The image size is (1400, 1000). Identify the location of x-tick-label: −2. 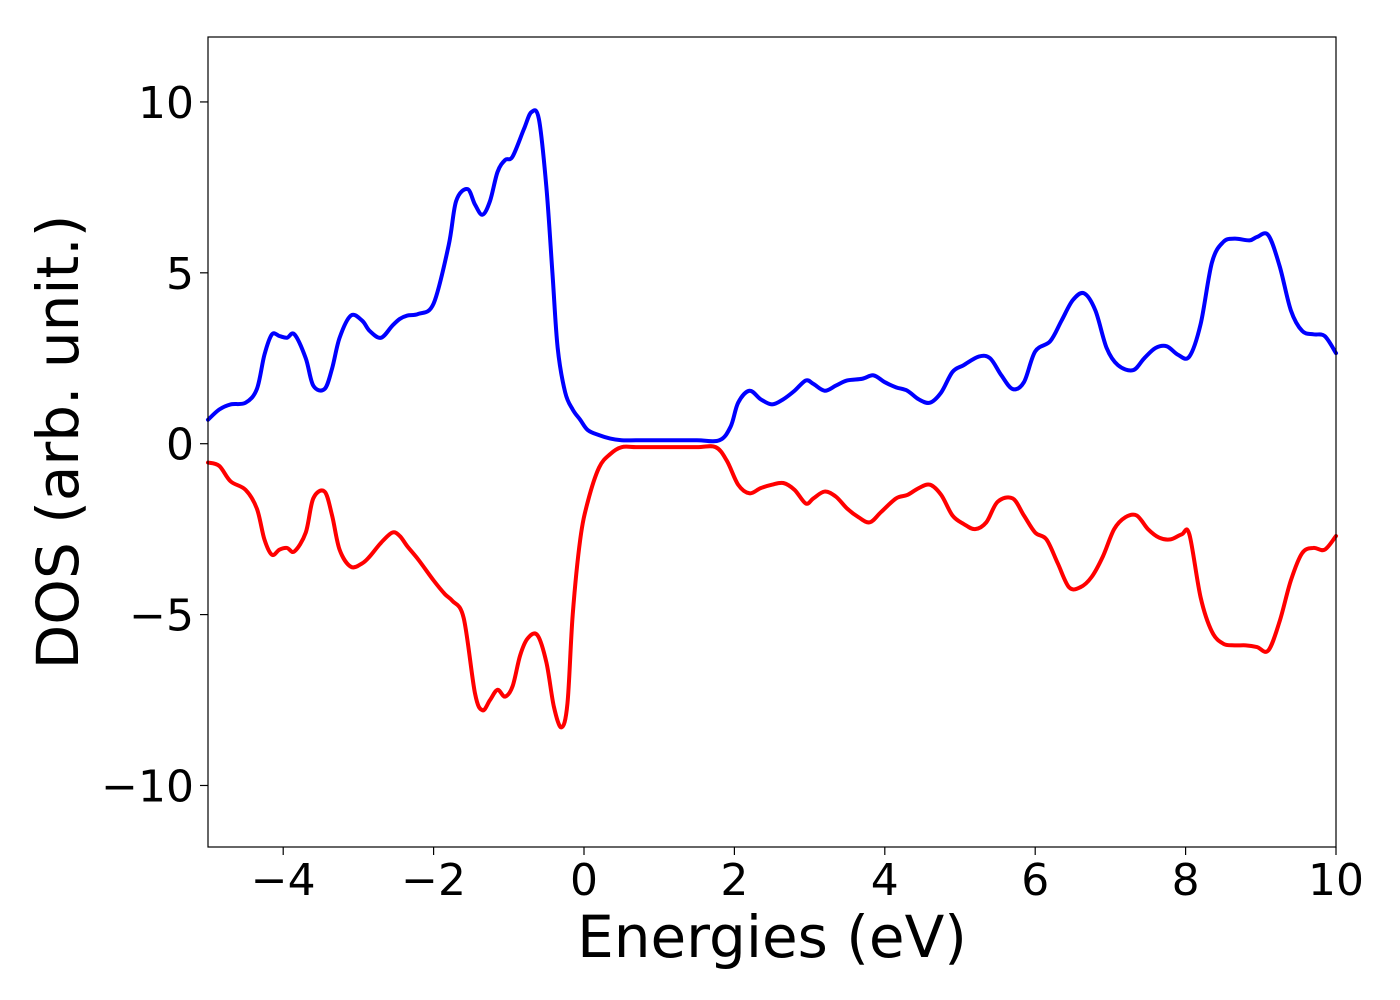
(433, 880).